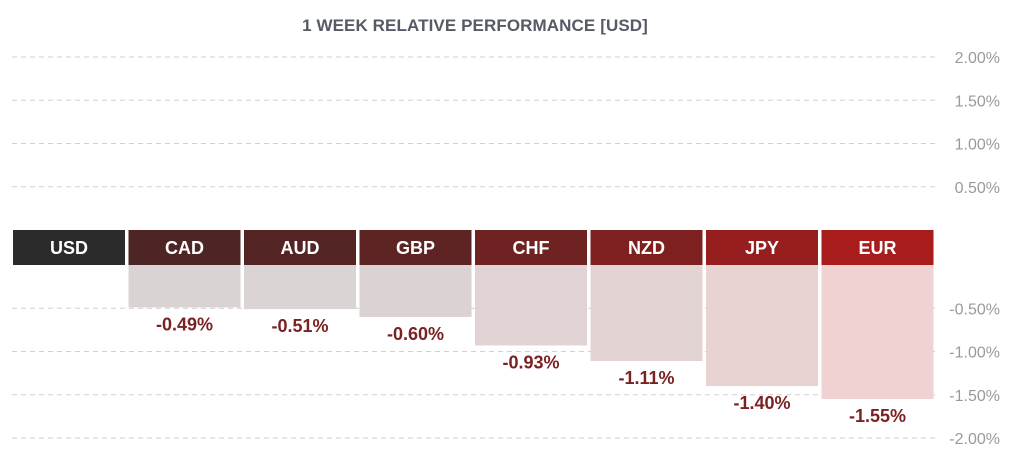 The width and height of the screenshot is (1024, 467). I want to click on category-label: USD, so click(69, 248).